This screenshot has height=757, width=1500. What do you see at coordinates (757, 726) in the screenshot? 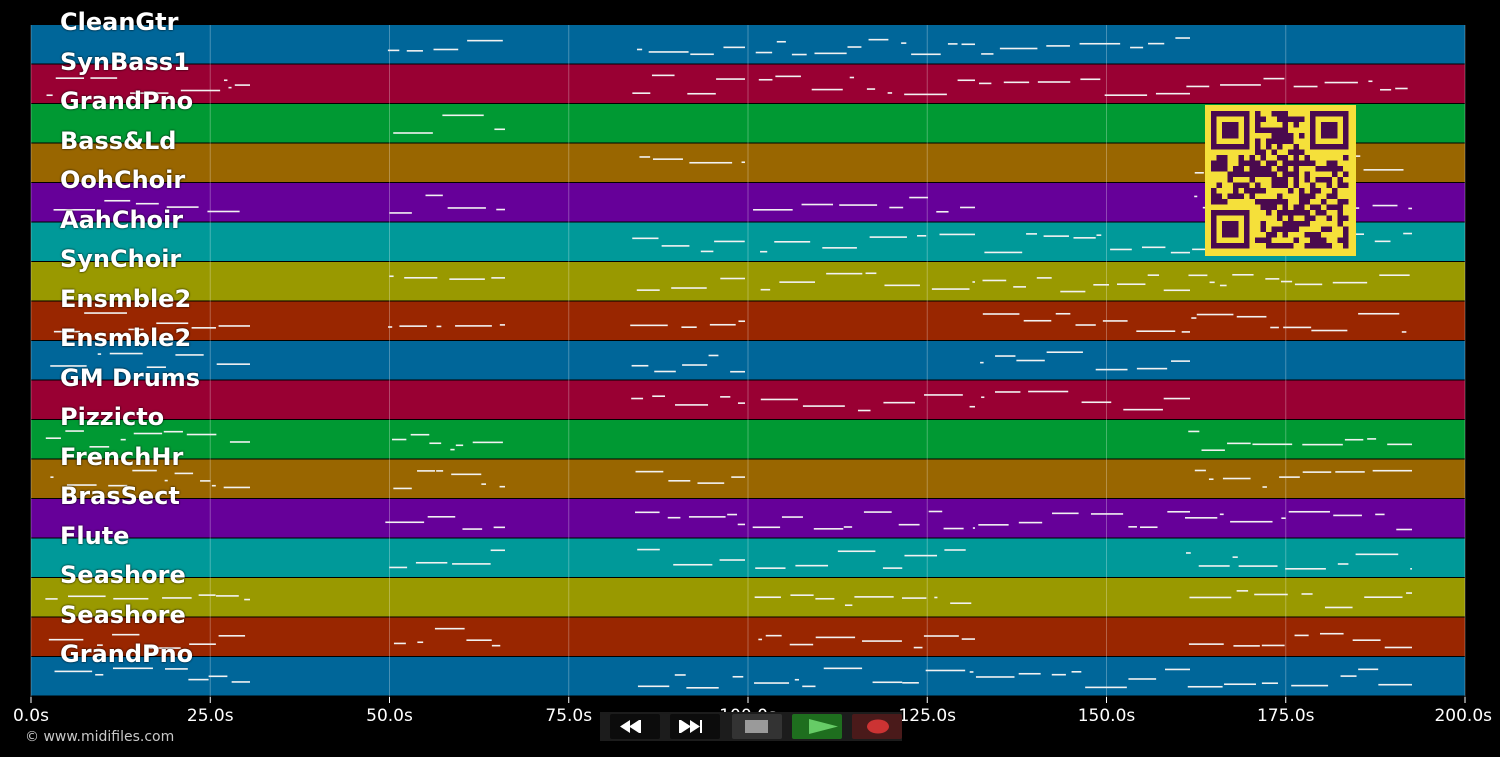
I see `stop-button` at bounding box center [757, 726].